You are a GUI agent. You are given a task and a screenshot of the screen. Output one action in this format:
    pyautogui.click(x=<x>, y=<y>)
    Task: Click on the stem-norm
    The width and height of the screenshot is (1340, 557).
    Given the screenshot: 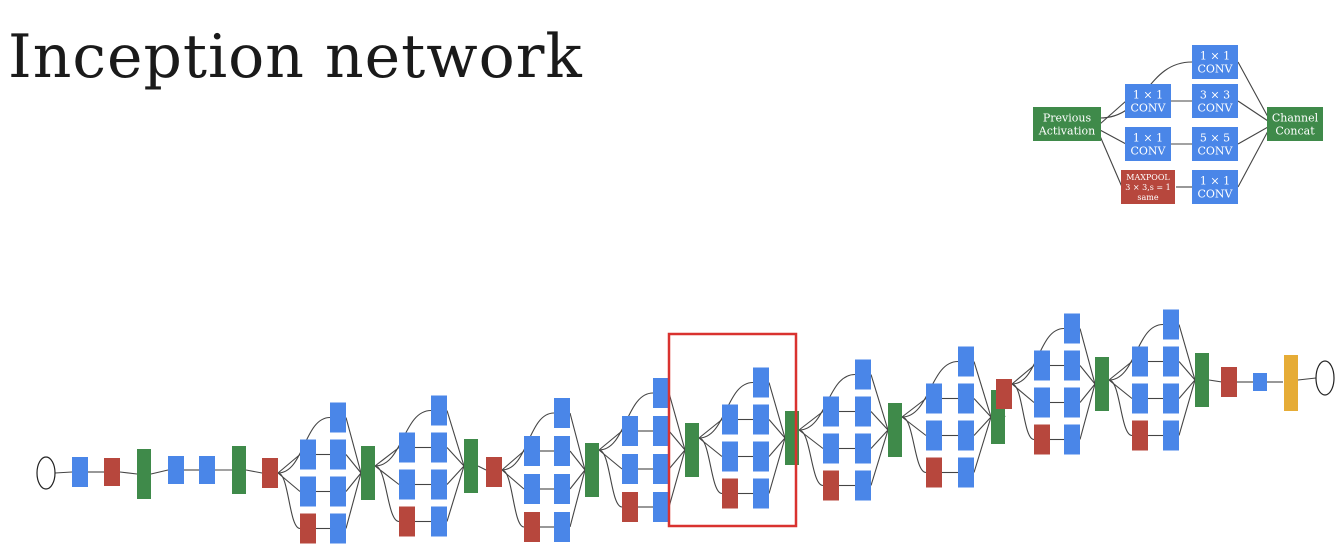 What is the action you would take?
    pyautogui.click(x=239, y=470)
    